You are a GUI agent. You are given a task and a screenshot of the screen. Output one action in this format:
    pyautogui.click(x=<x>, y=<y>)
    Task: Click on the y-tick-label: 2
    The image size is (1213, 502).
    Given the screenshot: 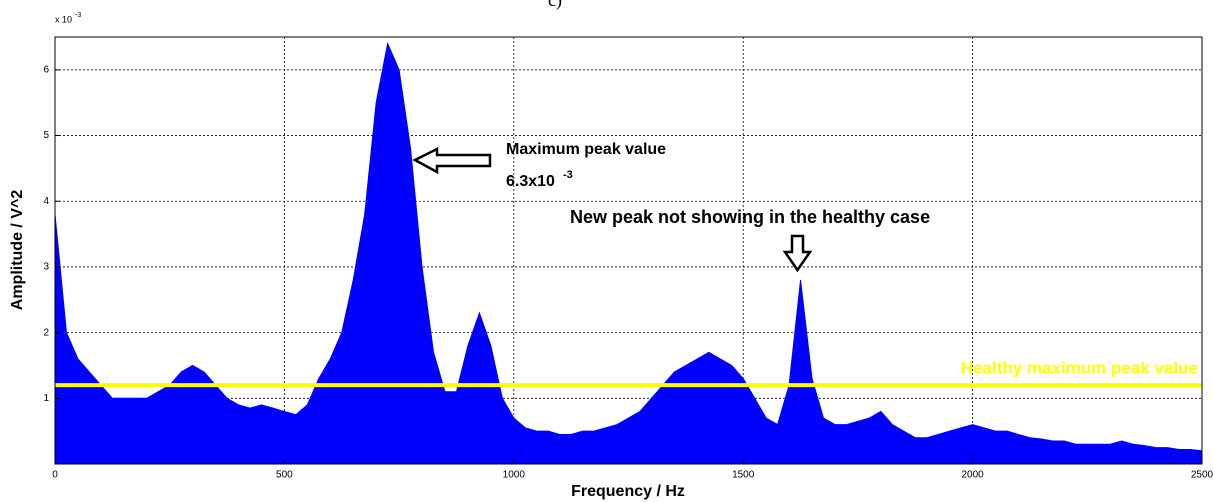 What is the action you would take?
    pyautogui.click(x=46, y=332)
    